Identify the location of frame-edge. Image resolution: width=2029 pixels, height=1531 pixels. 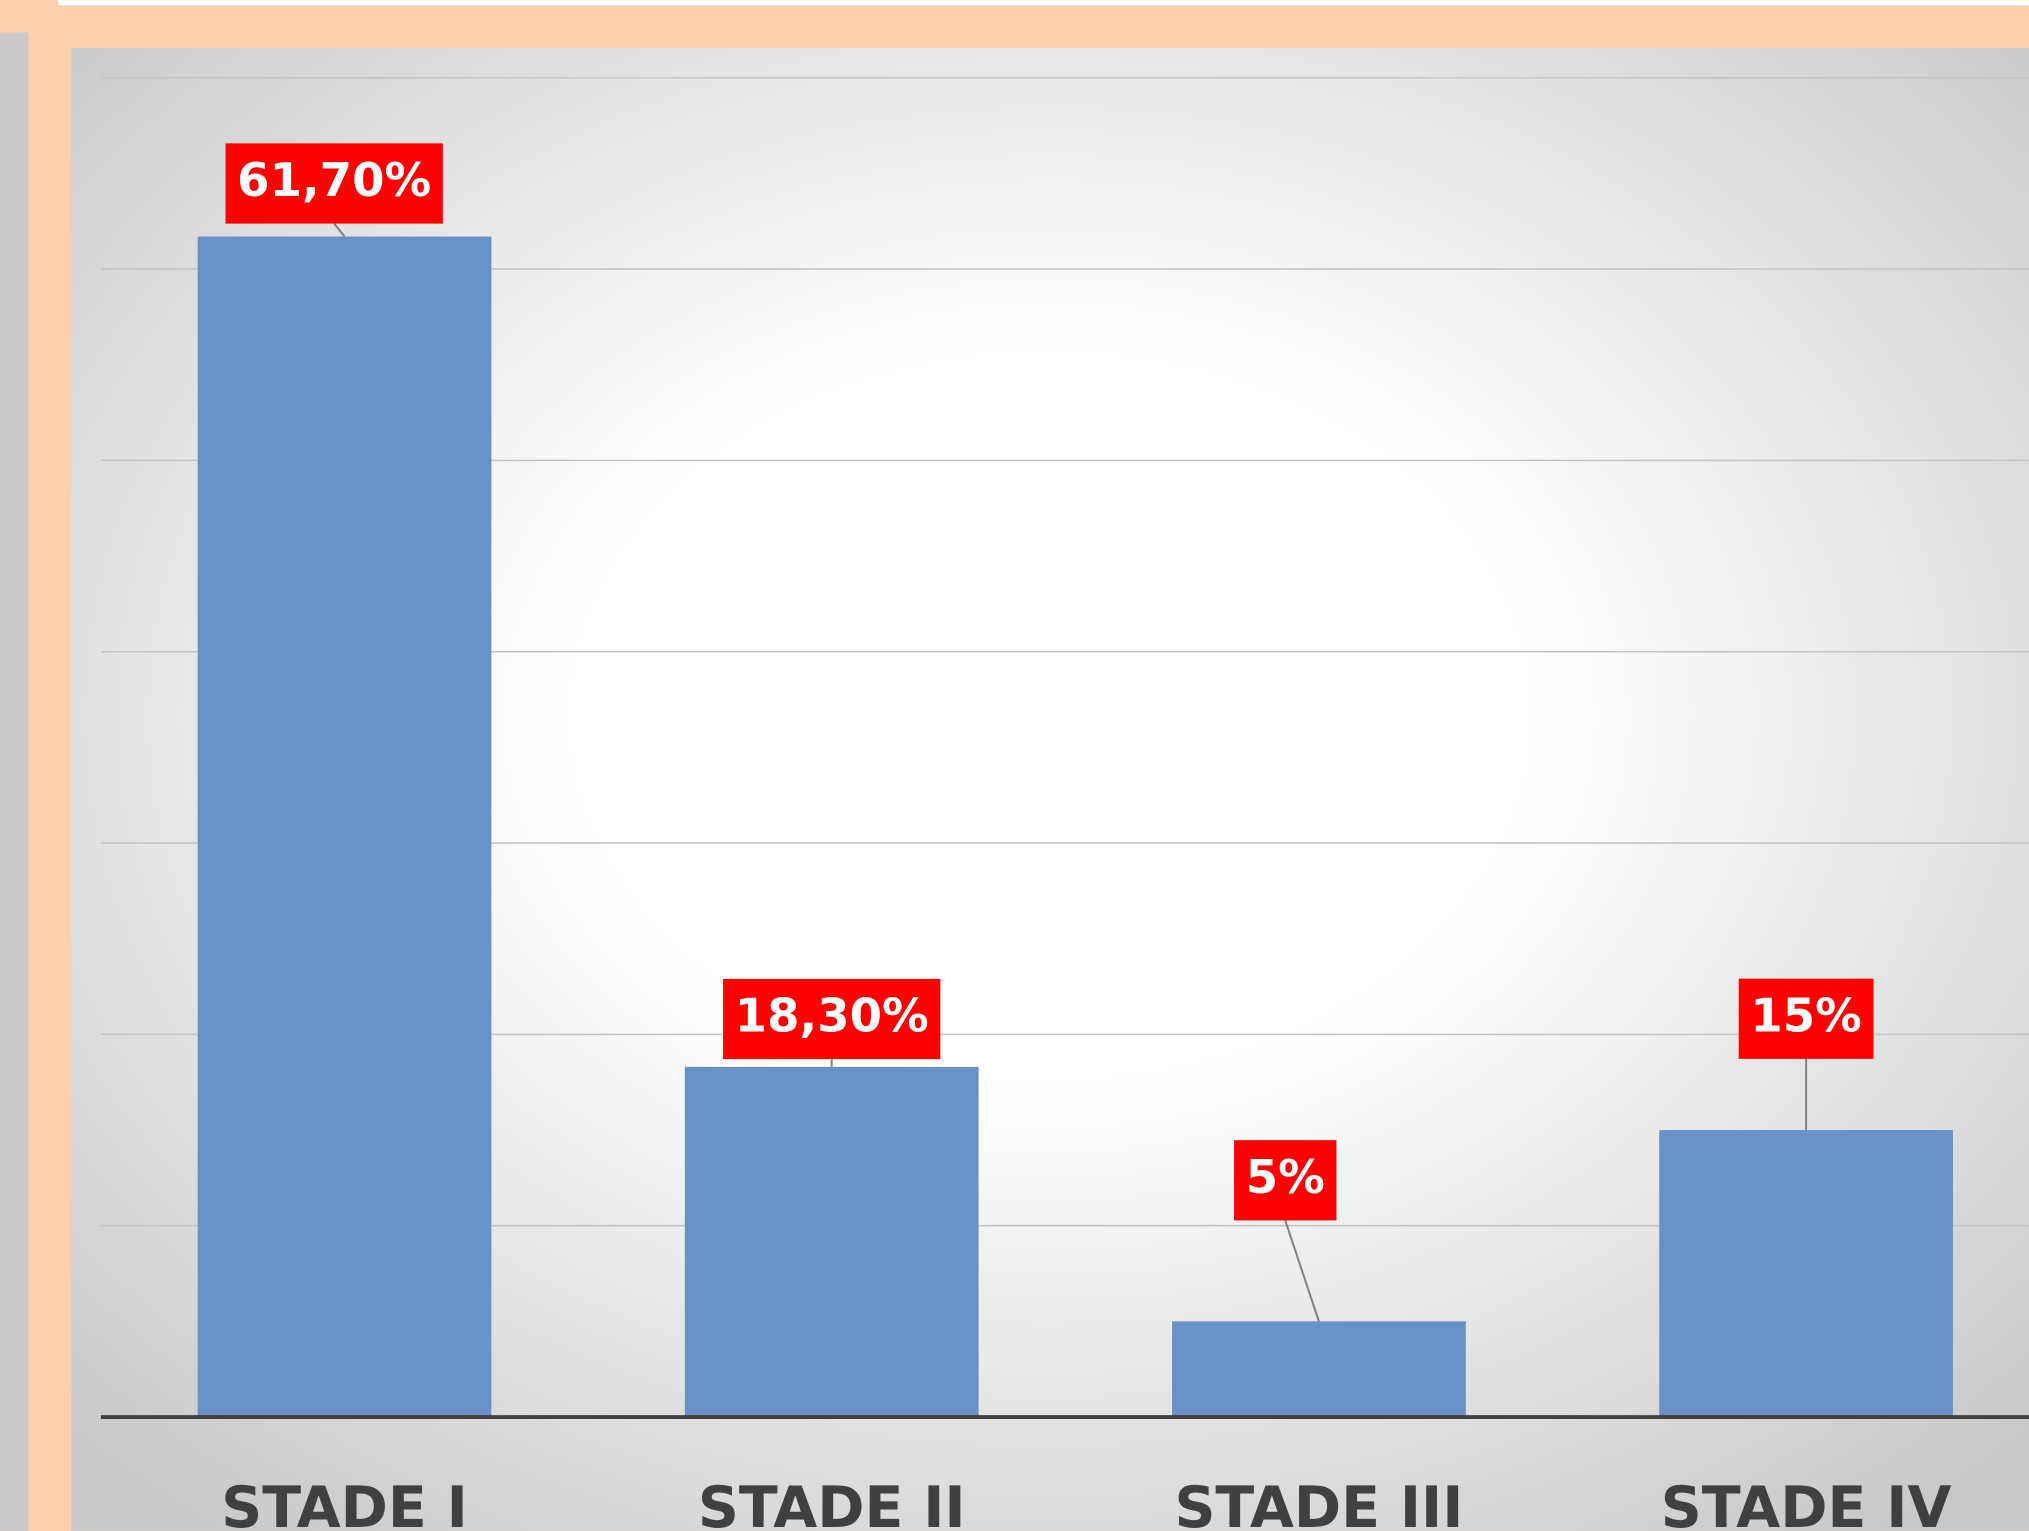
(1043, 3).